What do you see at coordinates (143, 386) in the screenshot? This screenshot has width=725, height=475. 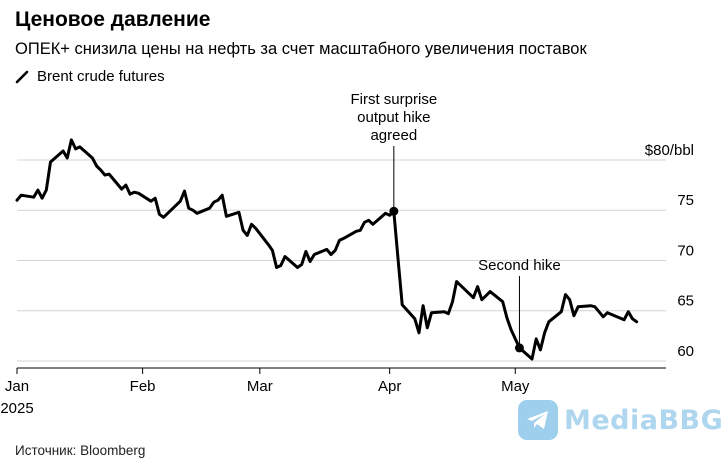 I see `x-tick-label: Feb` at bounding box center [143, 386].